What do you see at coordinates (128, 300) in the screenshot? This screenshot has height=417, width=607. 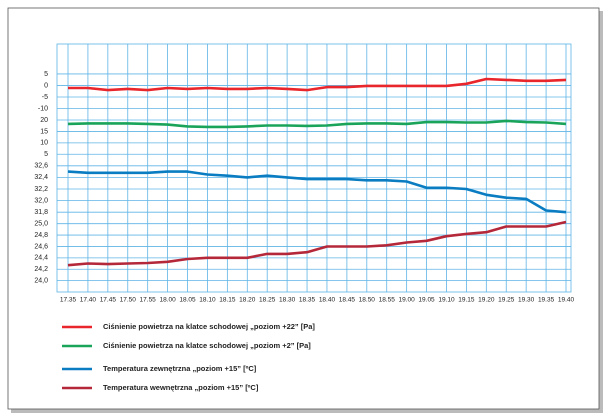 I see `x-tick-label: 17.50` at bounding box center [128, 300].